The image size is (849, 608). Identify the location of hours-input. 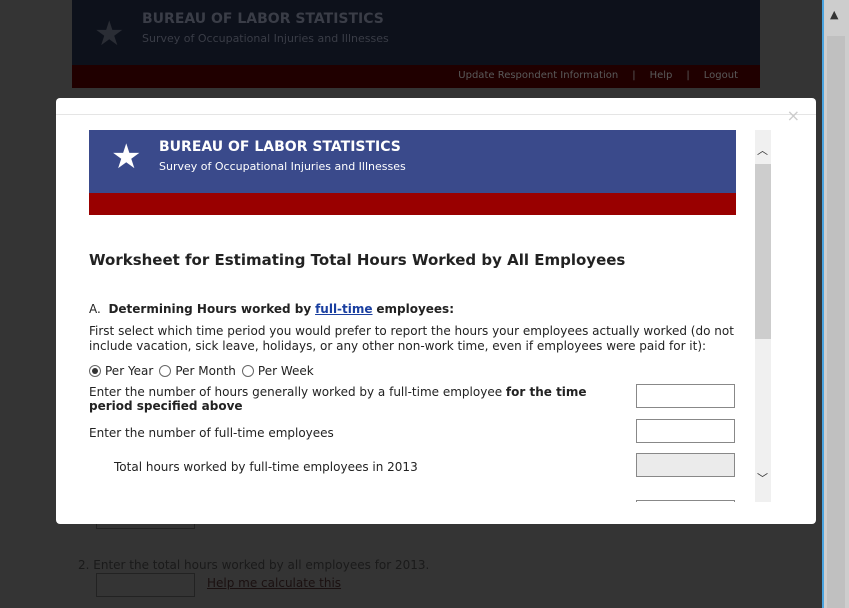
(685, 396).